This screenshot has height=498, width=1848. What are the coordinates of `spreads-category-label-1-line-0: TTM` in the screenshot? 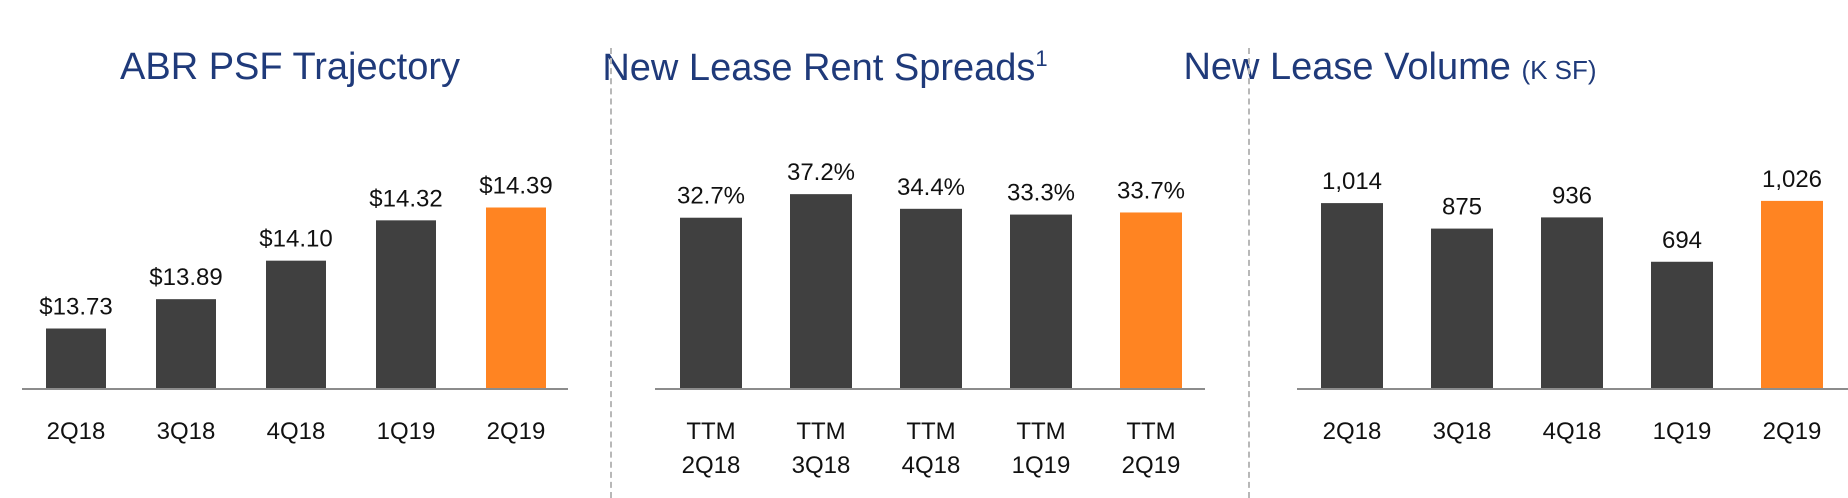 It's located at (820, 431).